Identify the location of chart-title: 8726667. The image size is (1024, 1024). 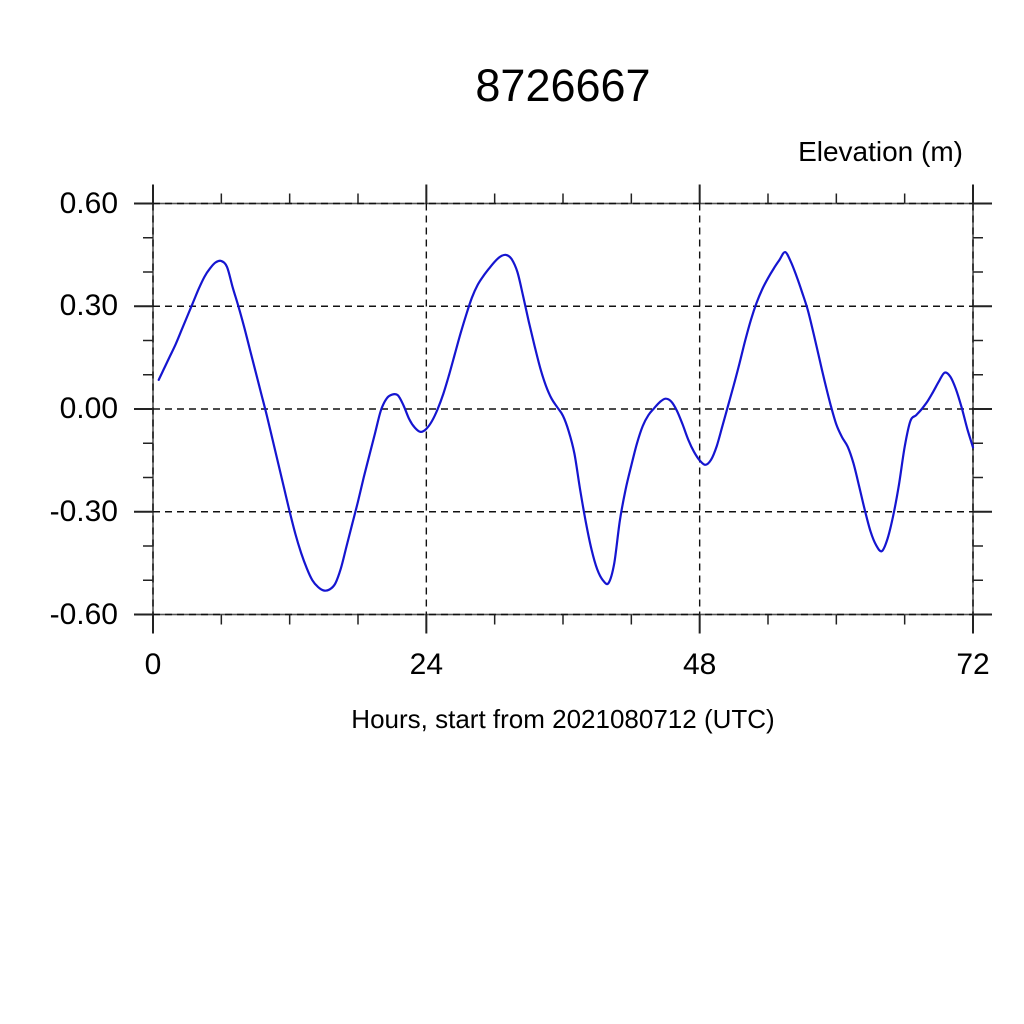
(563, 85).